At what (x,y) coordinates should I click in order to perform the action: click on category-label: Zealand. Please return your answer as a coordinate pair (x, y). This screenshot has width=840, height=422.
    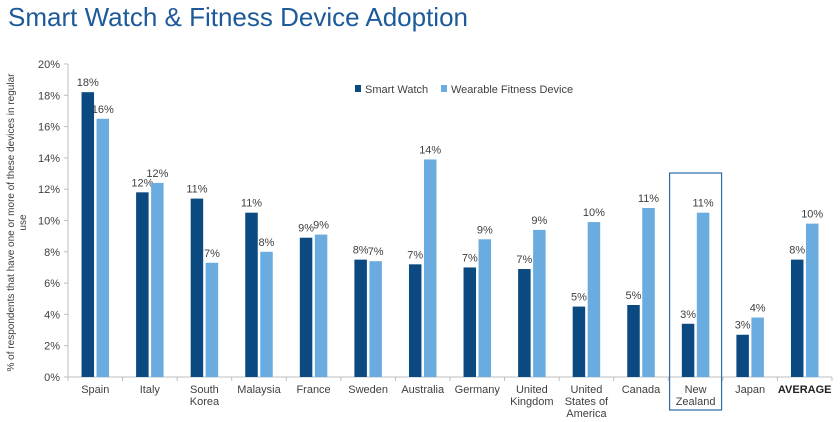
    Looking at the image, I should click on (696, 402).